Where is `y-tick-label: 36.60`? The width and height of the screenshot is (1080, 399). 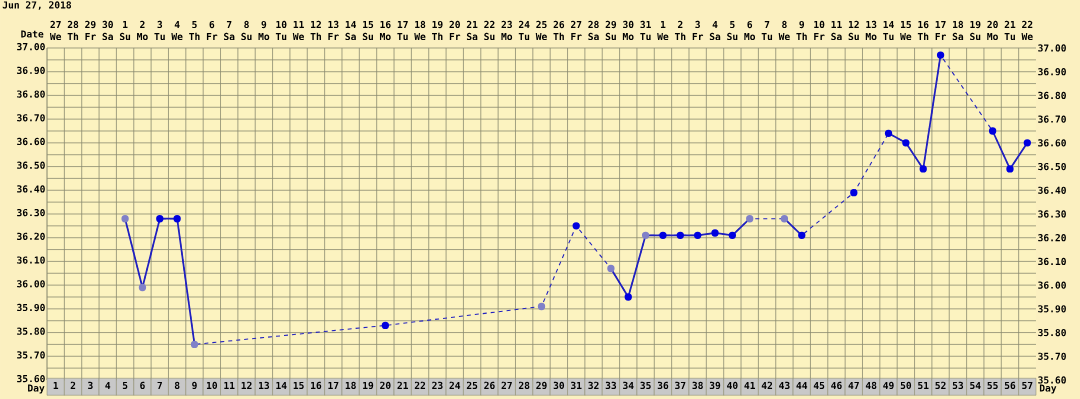 y-tick-label: 36.60 is located at coordinates (31, 141).